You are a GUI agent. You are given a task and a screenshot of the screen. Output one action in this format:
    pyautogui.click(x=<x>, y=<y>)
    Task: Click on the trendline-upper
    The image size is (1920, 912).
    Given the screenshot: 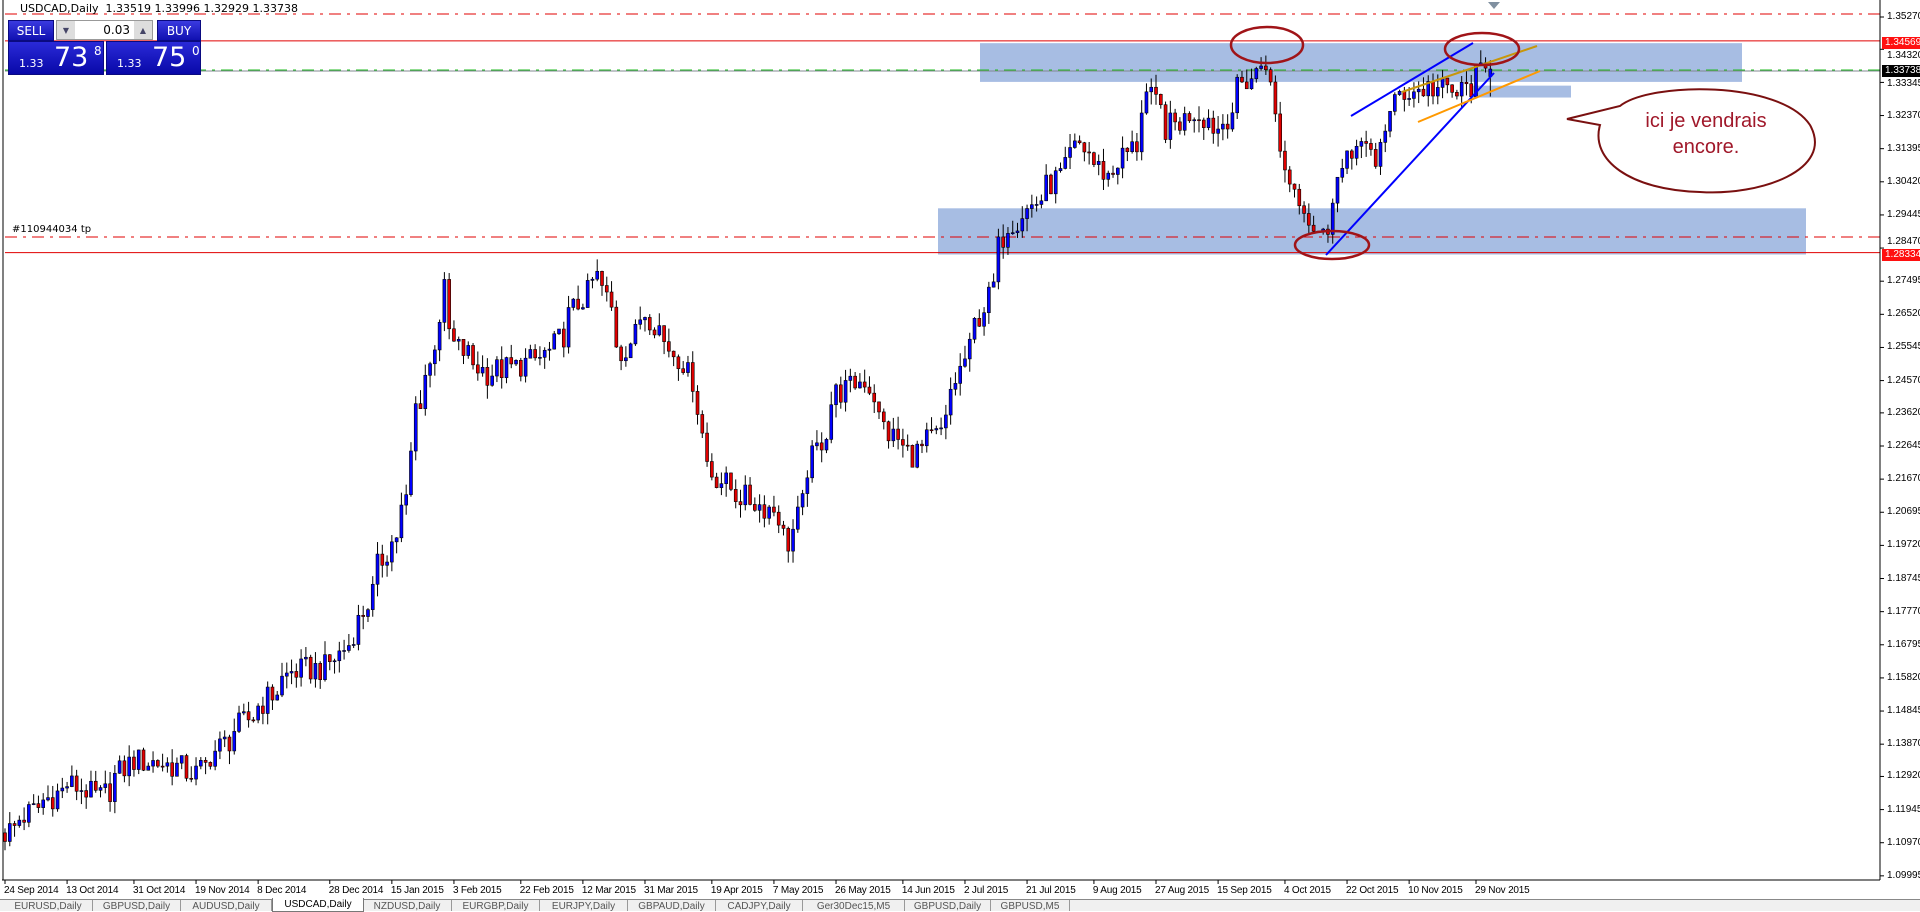 What is the action you would take?
    pyautogui.click(x=1412, y=79)
    